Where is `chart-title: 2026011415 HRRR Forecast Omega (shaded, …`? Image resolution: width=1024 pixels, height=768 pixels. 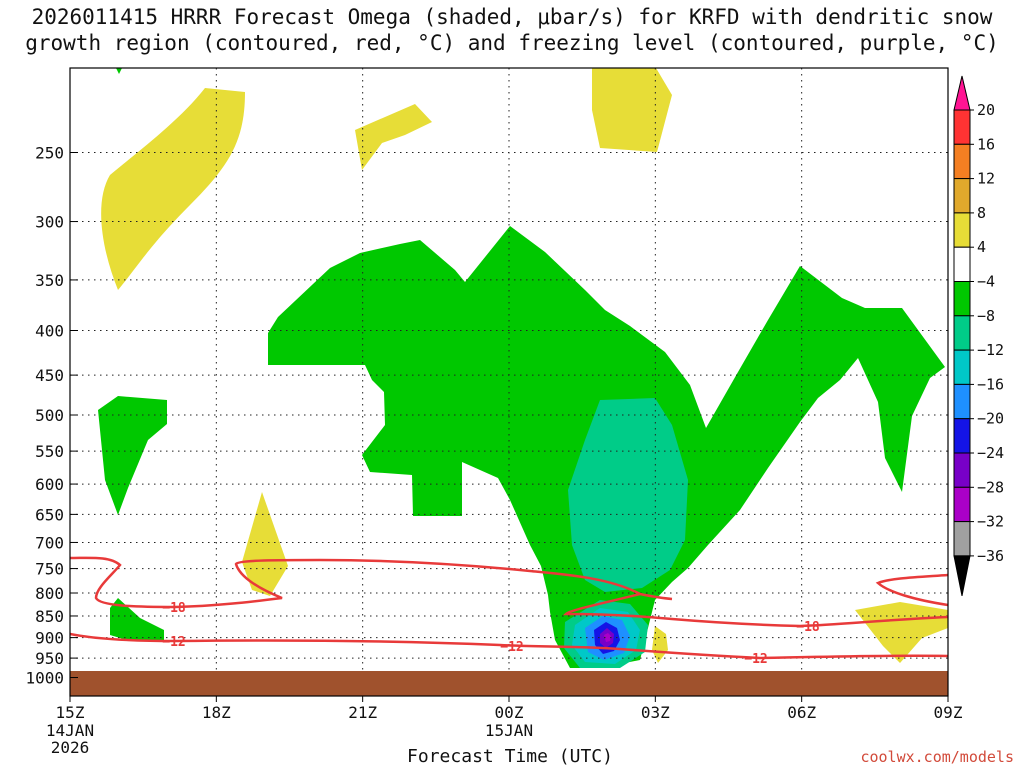
chart-title: 2026011415 HRRR Forecast Omega (shaded, … is located at coordinates (512, 30).